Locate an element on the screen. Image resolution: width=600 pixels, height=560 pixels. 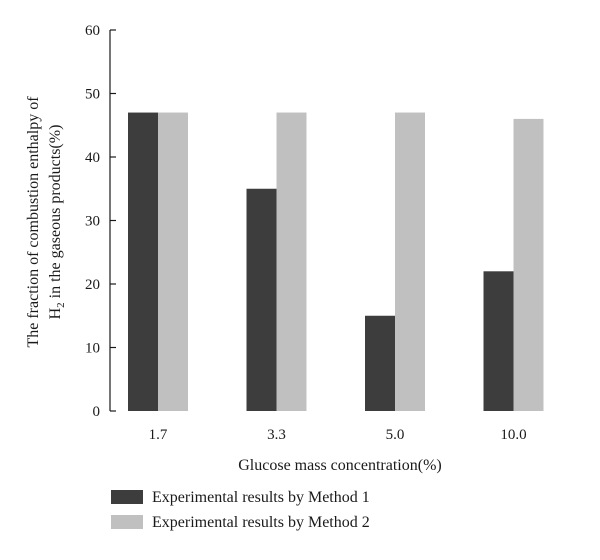
bar-method2-1.7 is located at coordinates (173, 262).